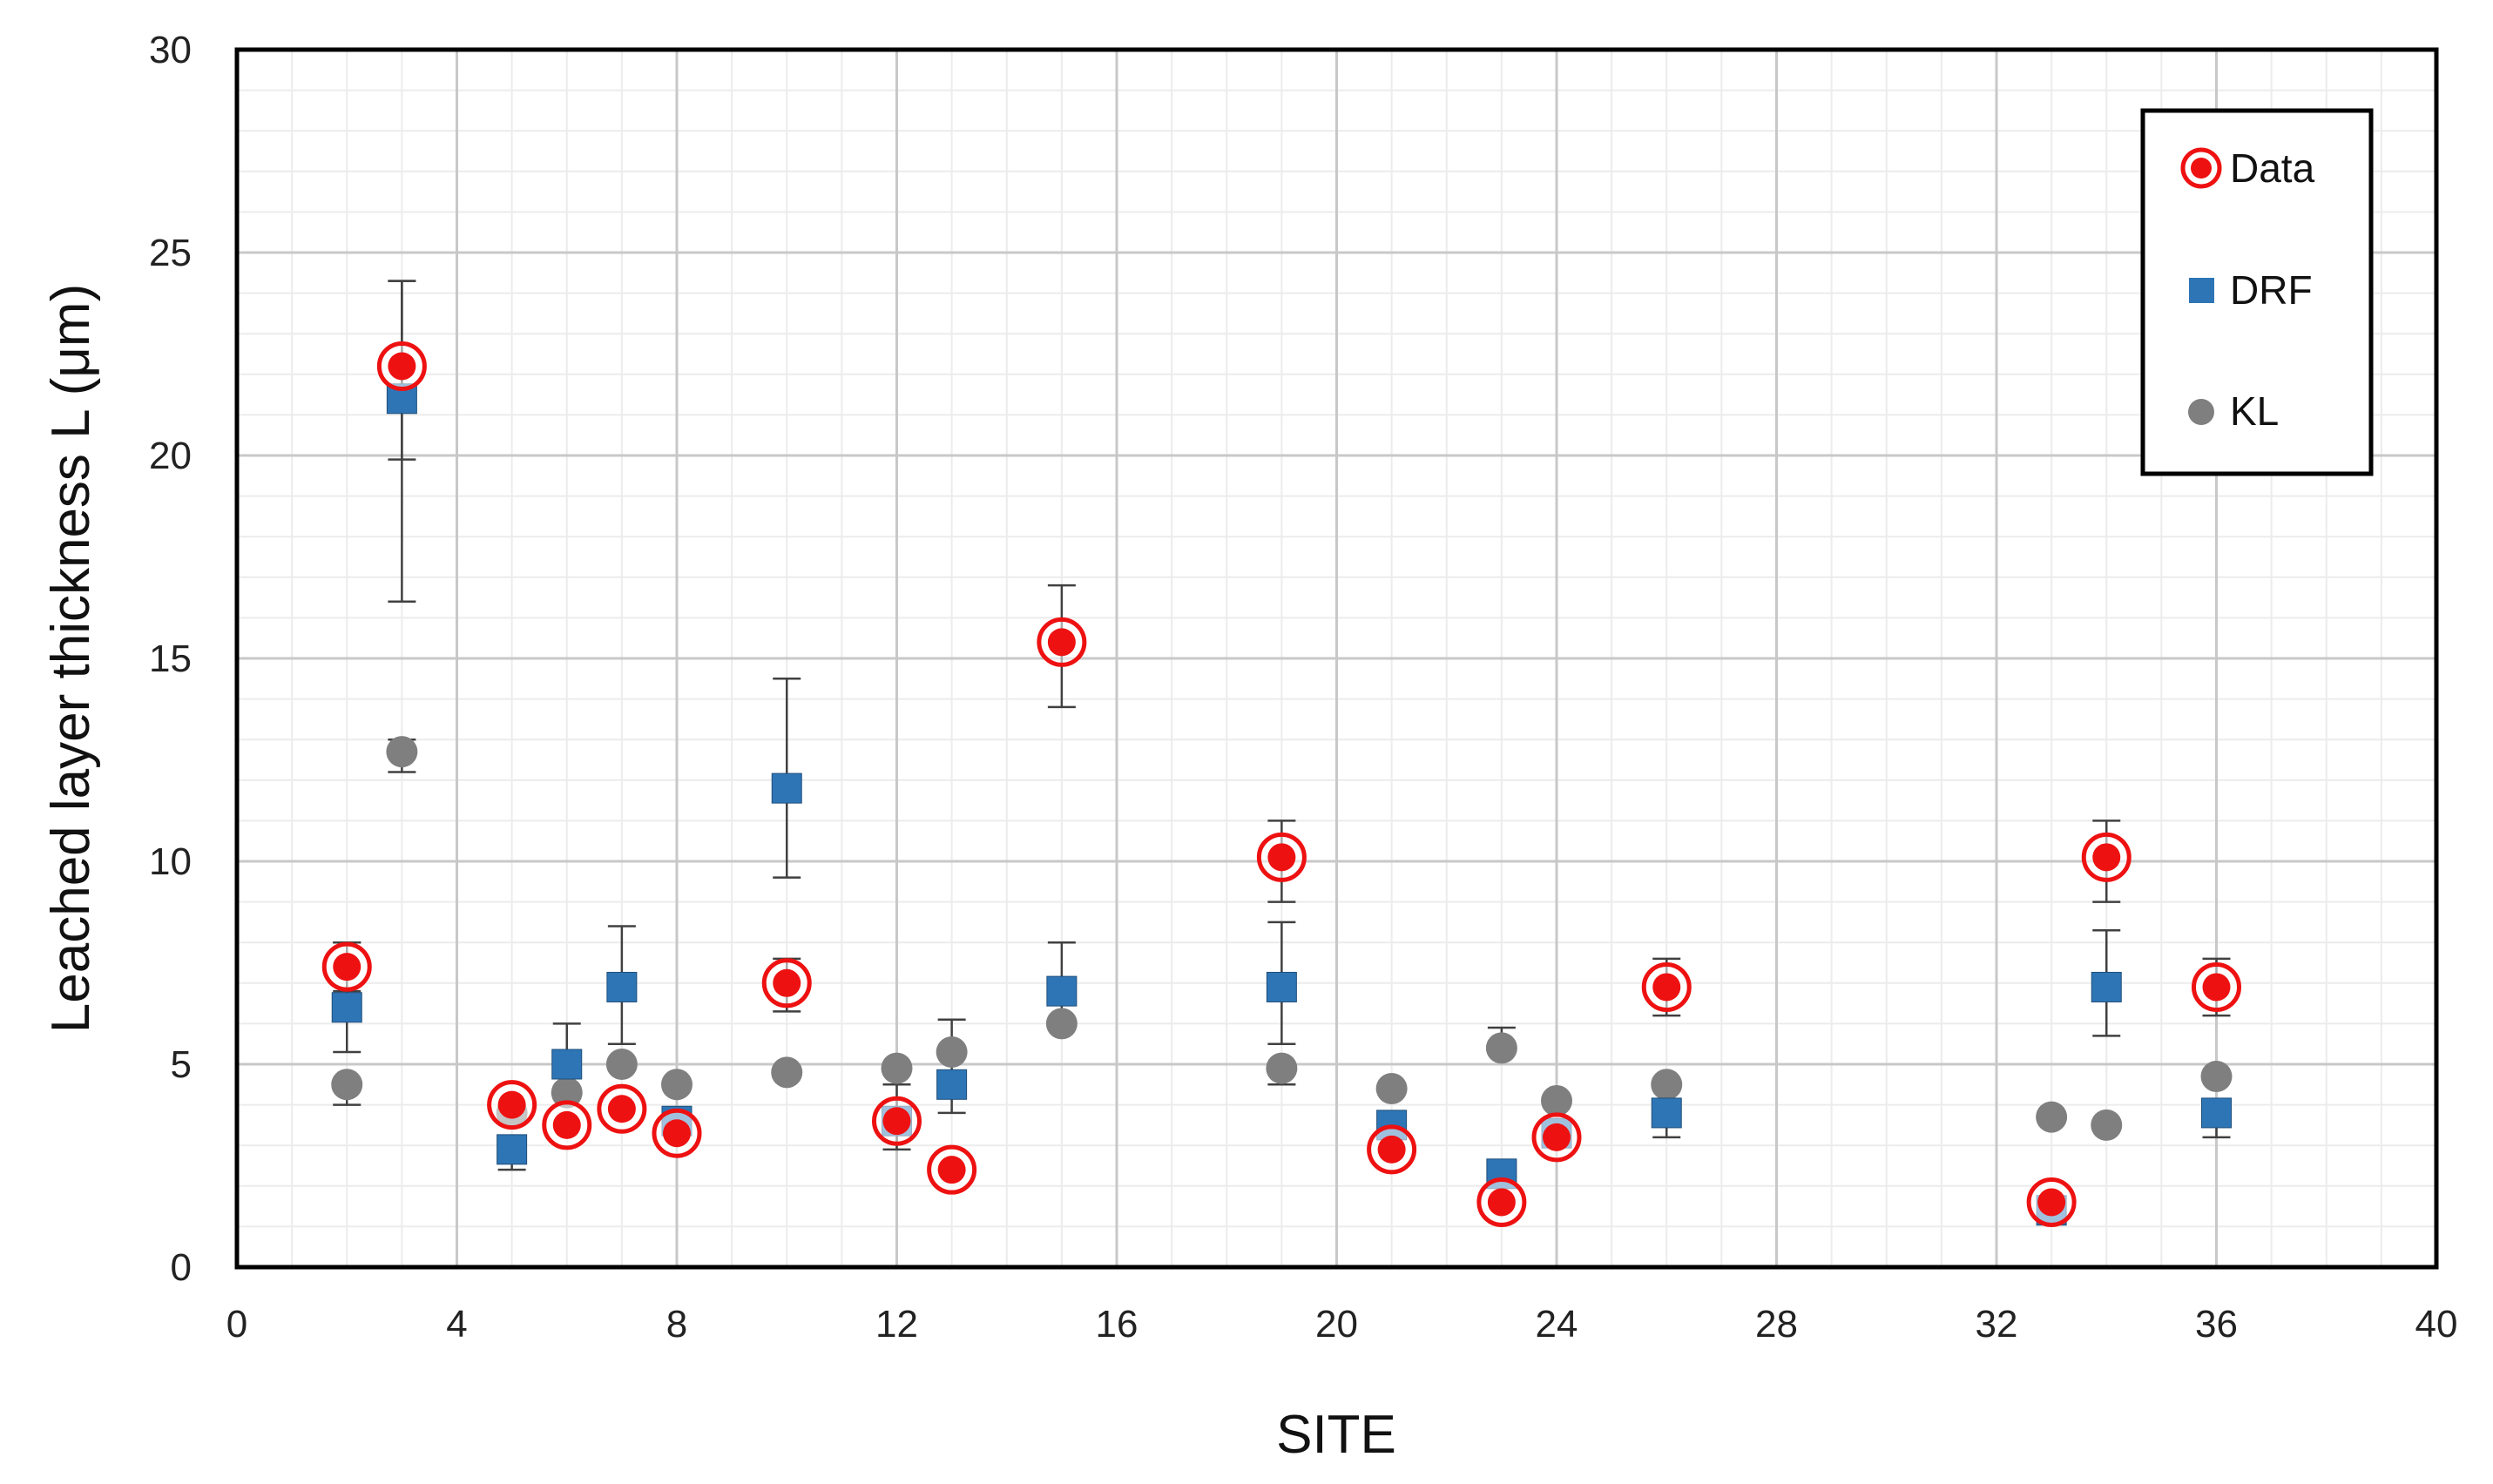 Image resolution: width=2493 pixels, height=1484 pixels. I want to click on y-tick-label: 10, so click(171, 862).